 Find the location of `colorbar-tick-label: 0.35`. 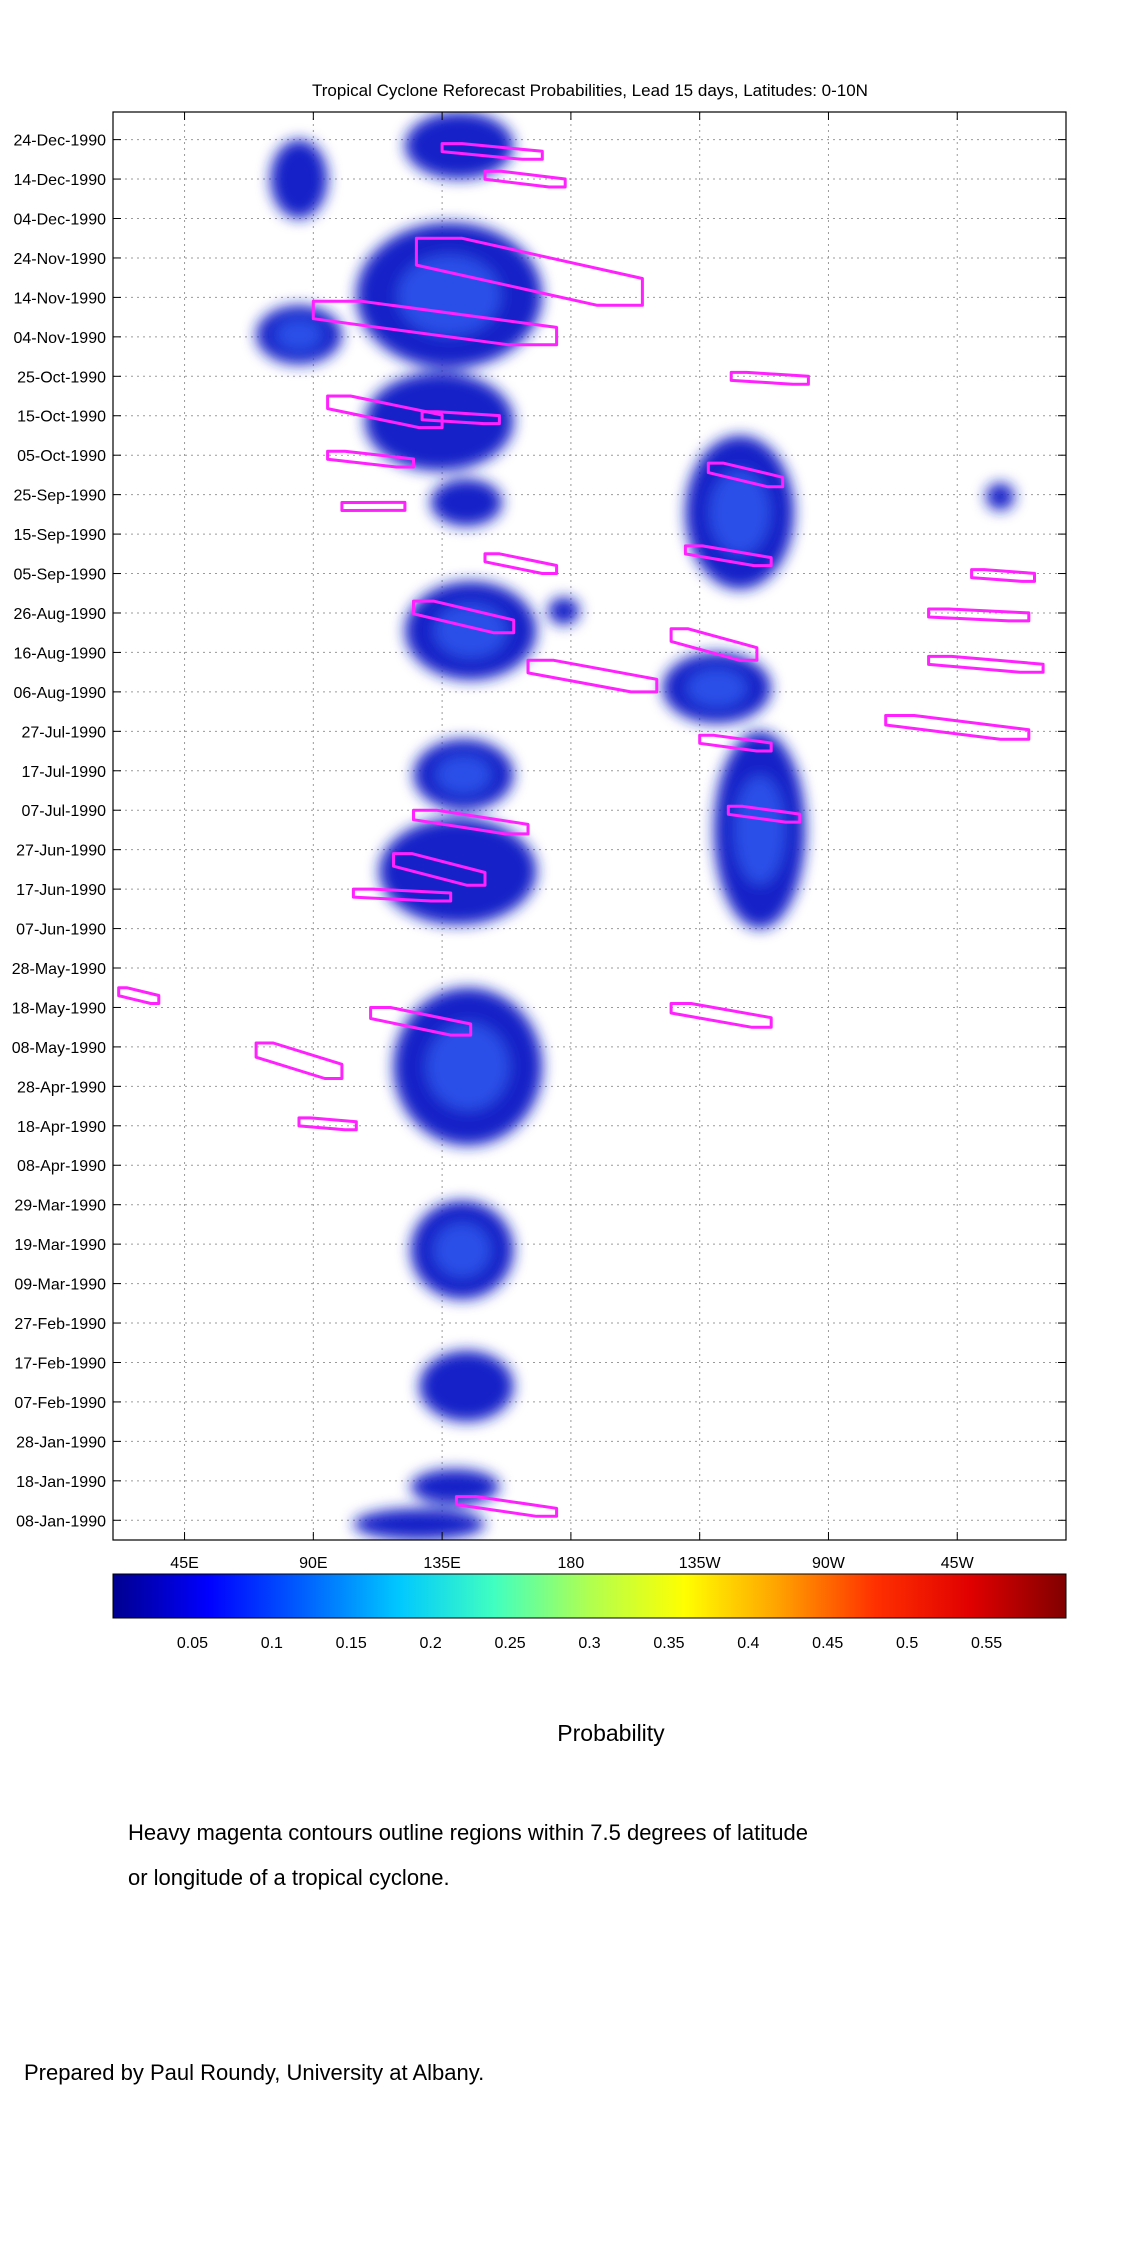

colorbar-tick-label: 0.35 is located at coordinates (668, 1643).